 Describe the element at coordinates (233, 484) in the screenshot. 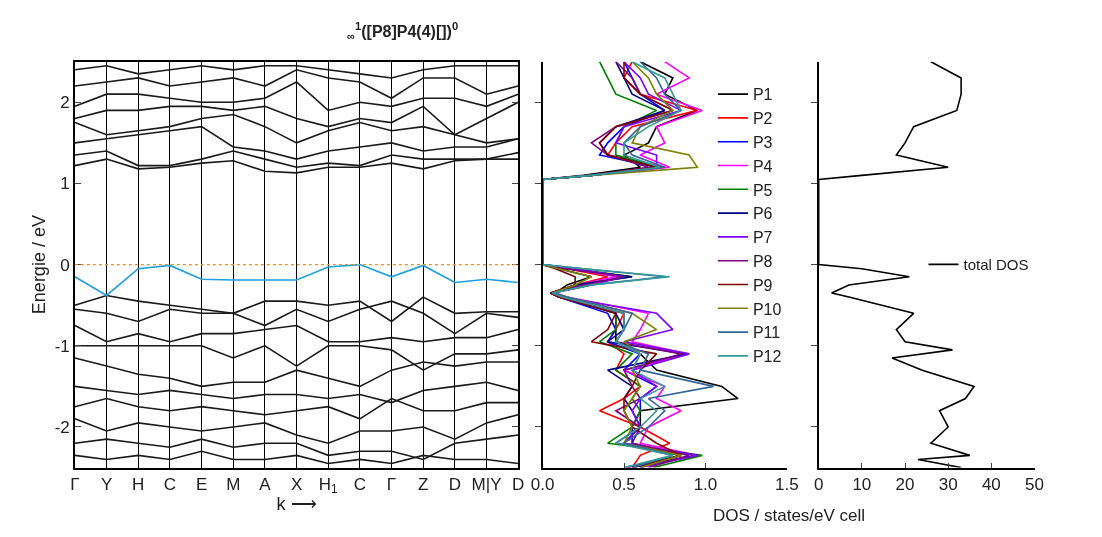

I see `x-tick-label: M` at that location.